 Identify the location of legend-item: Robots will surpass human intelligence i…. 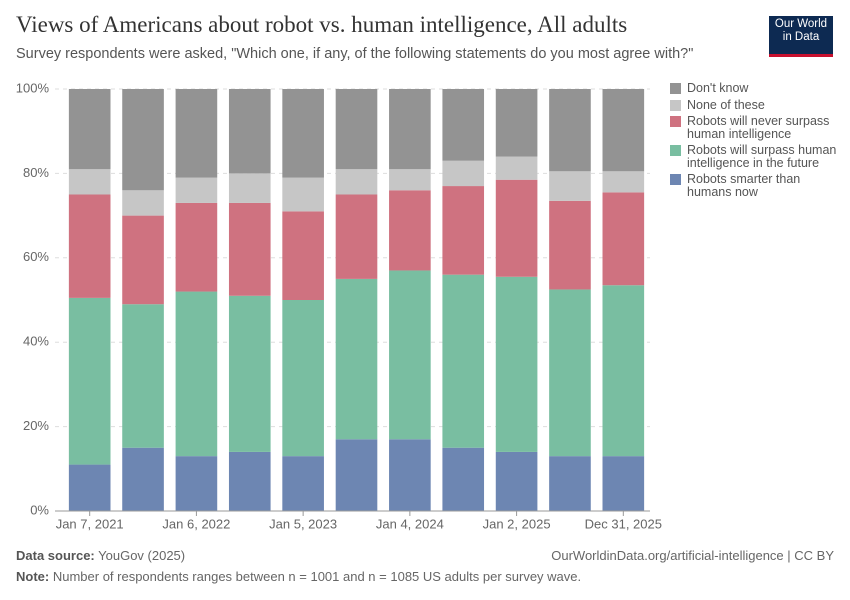
(755, 156).